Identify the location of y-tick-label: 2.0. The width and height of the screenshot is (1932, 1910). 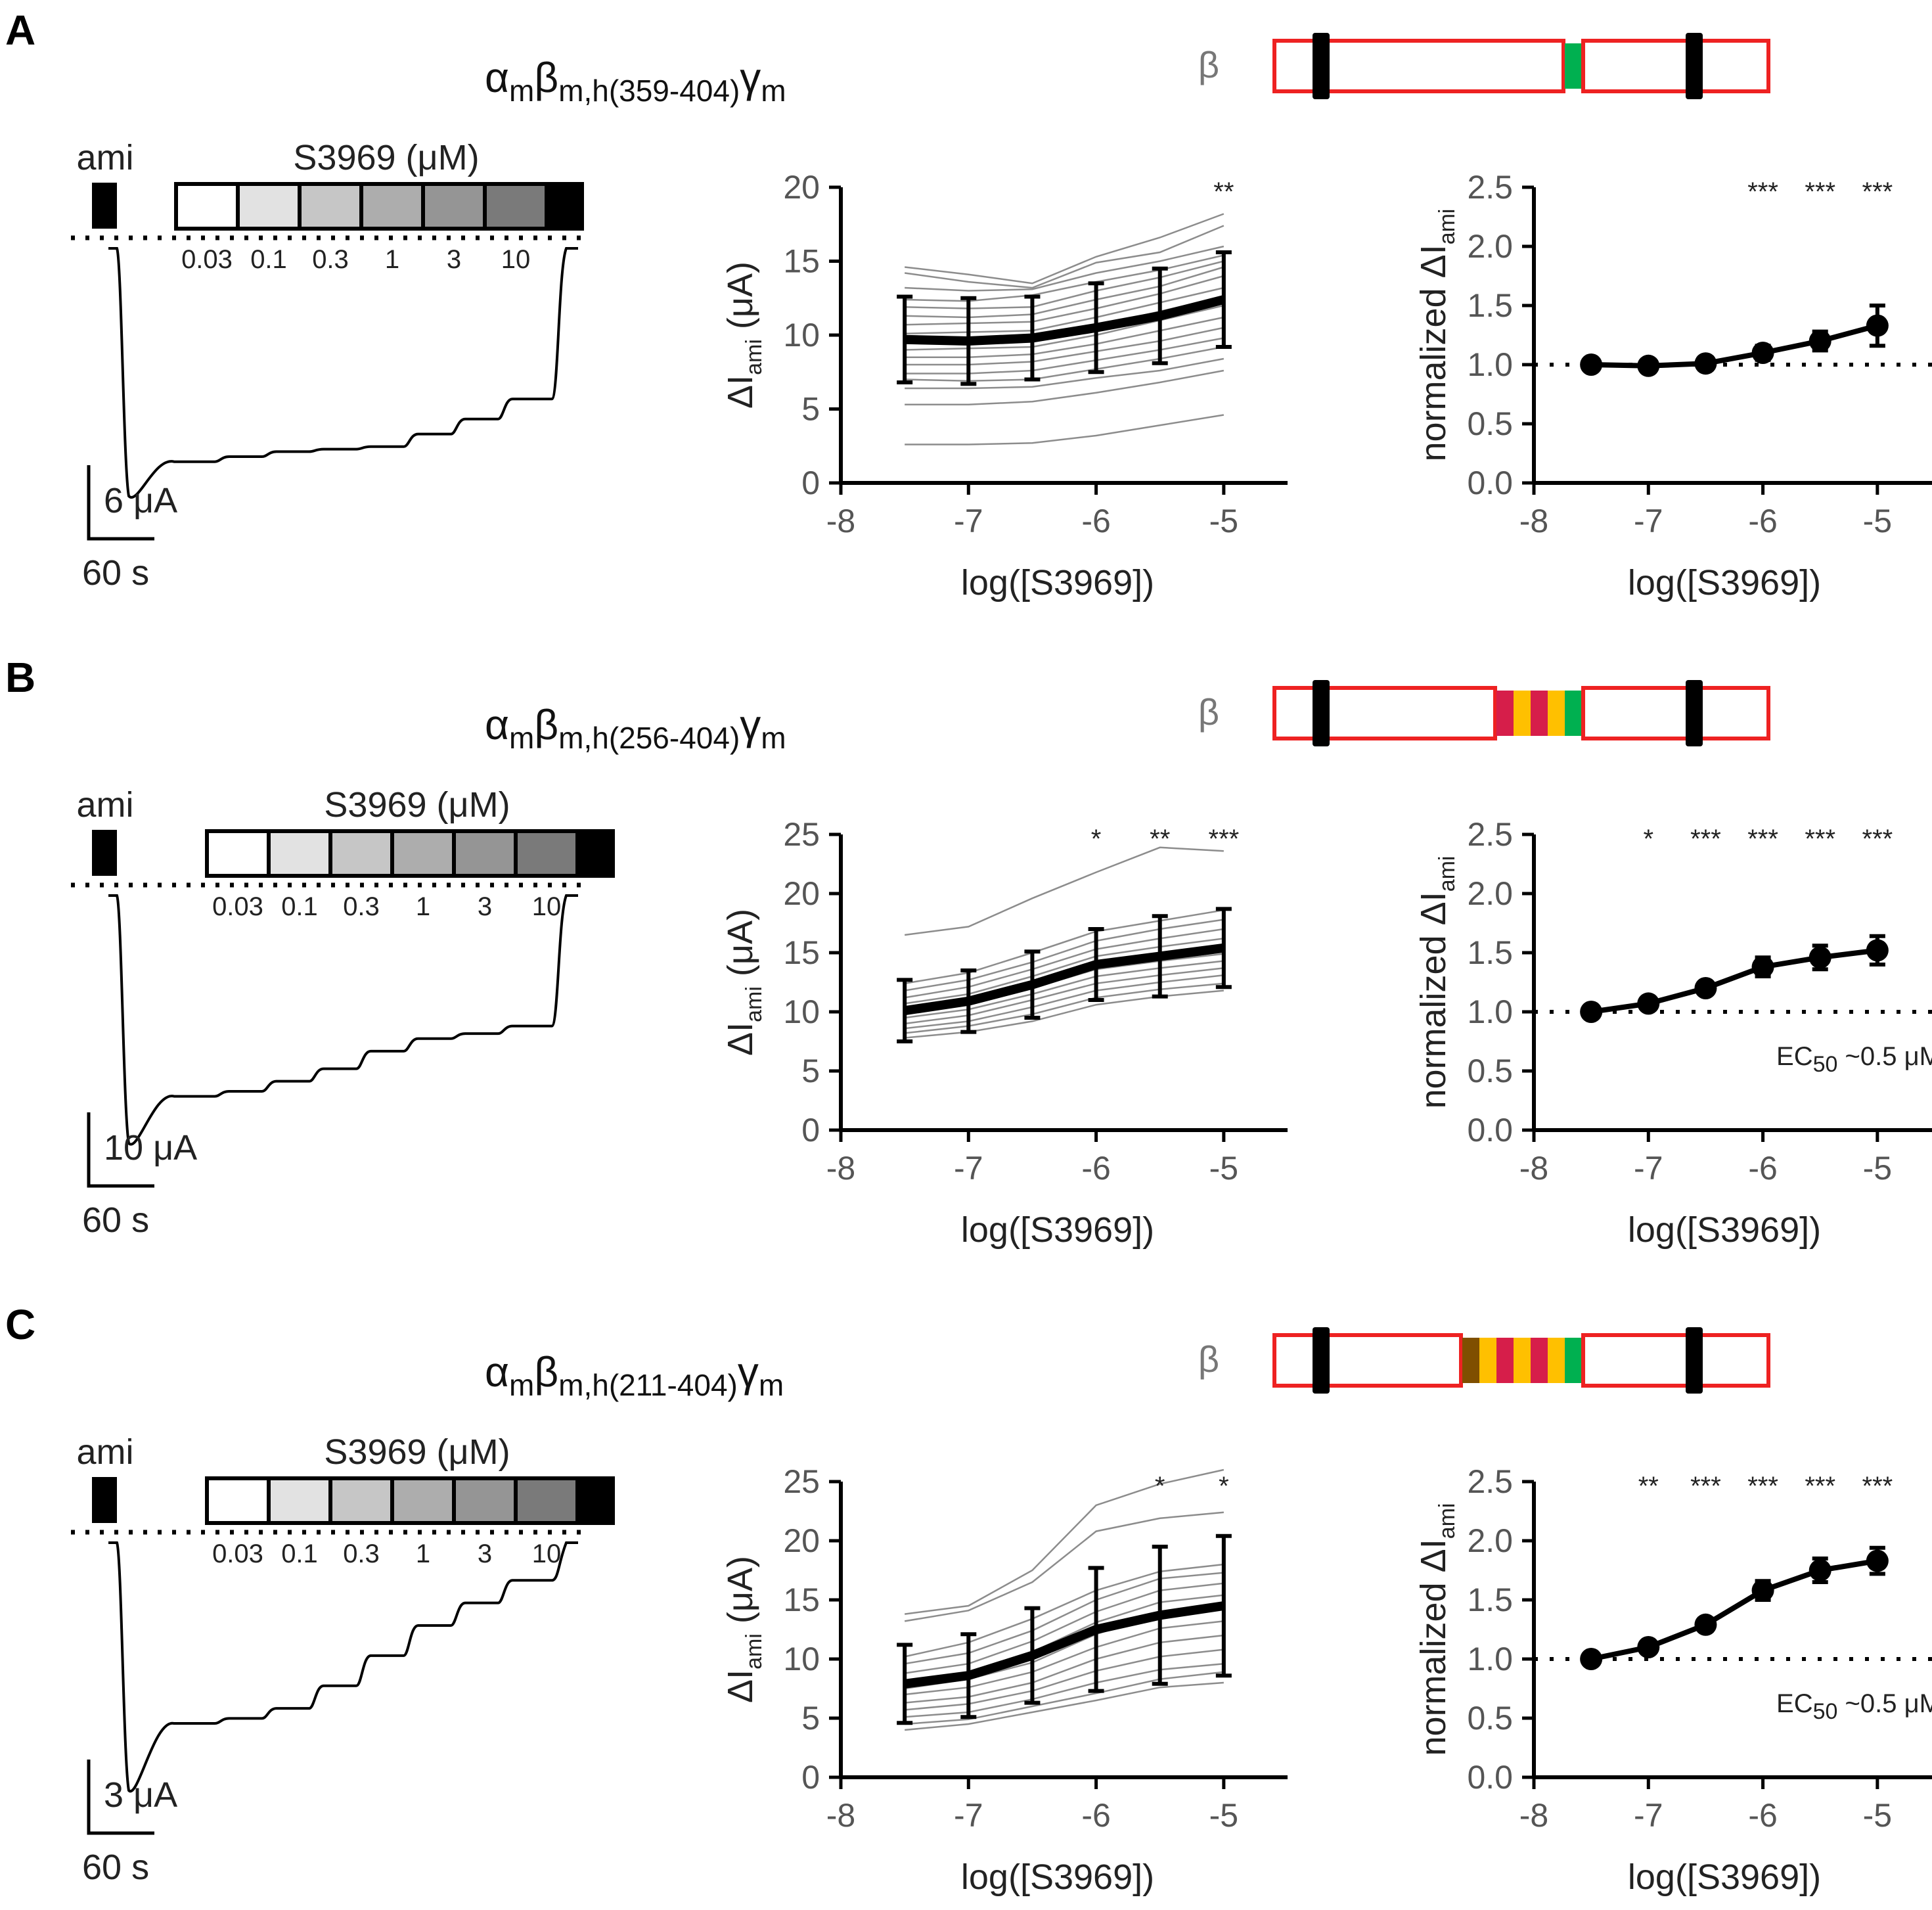
(1490, 893).